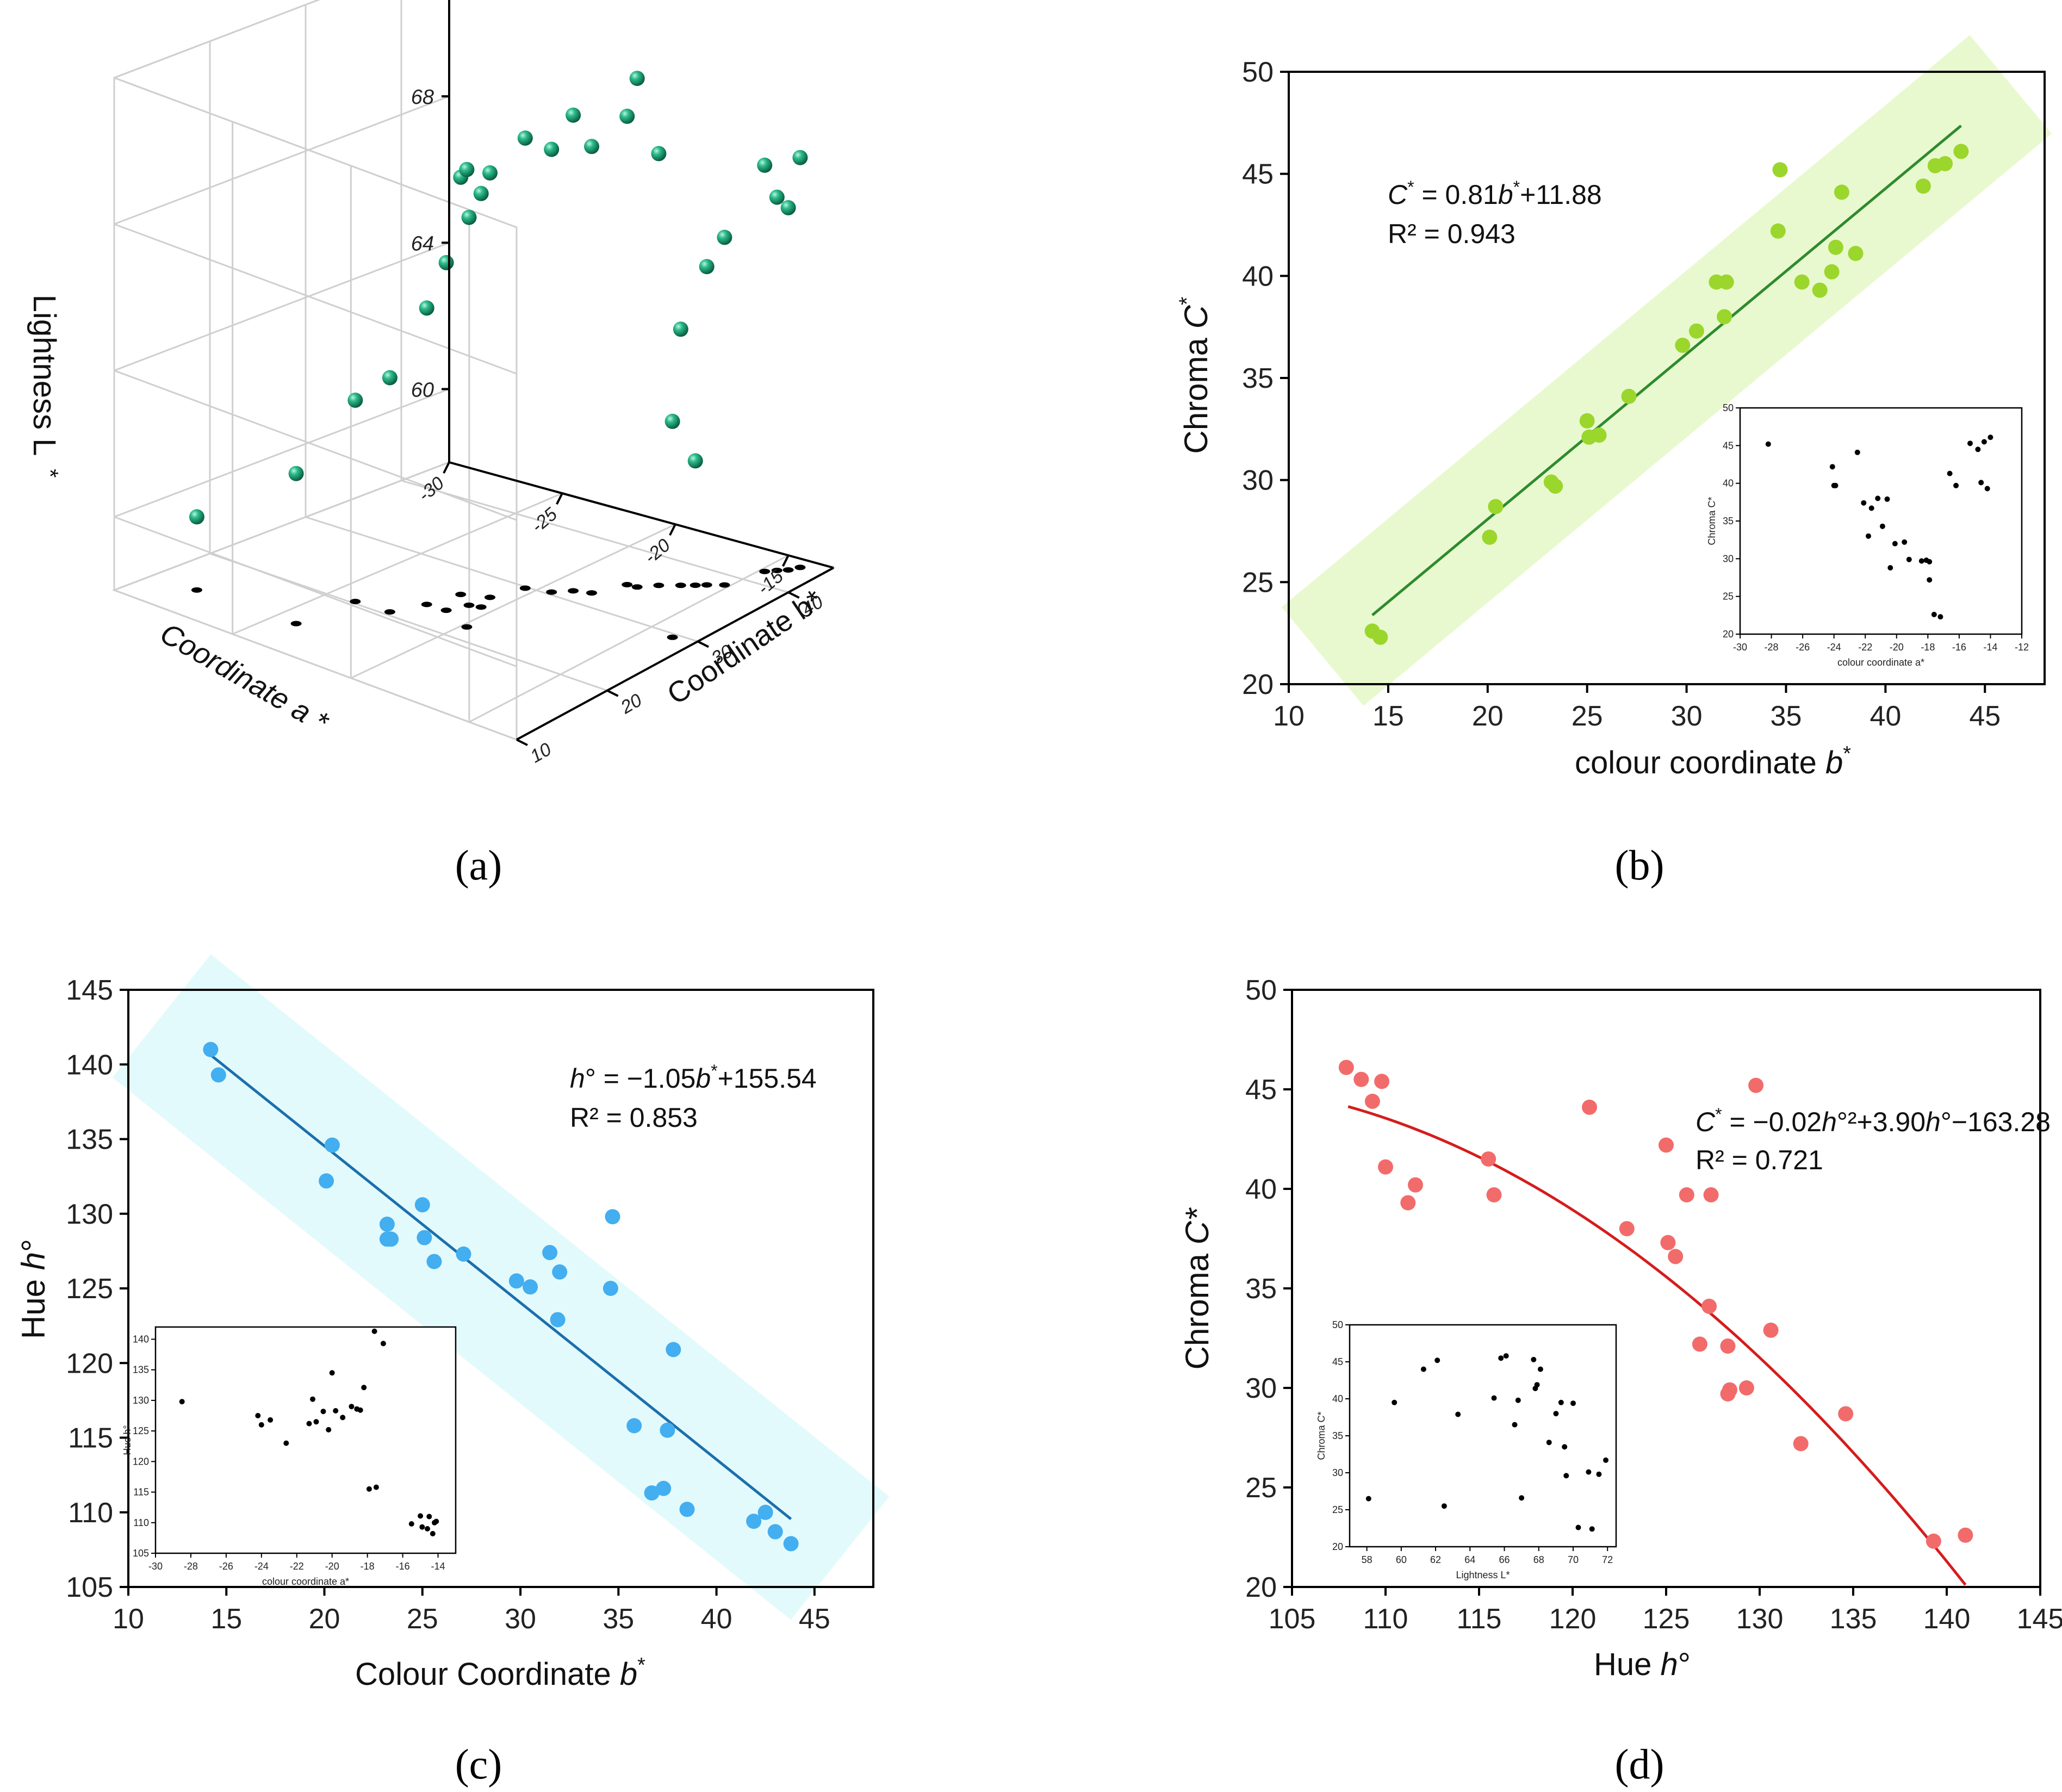 The image size is (2062, 1792). I want to click on x-tick-label: 10, so click(1289, 716).